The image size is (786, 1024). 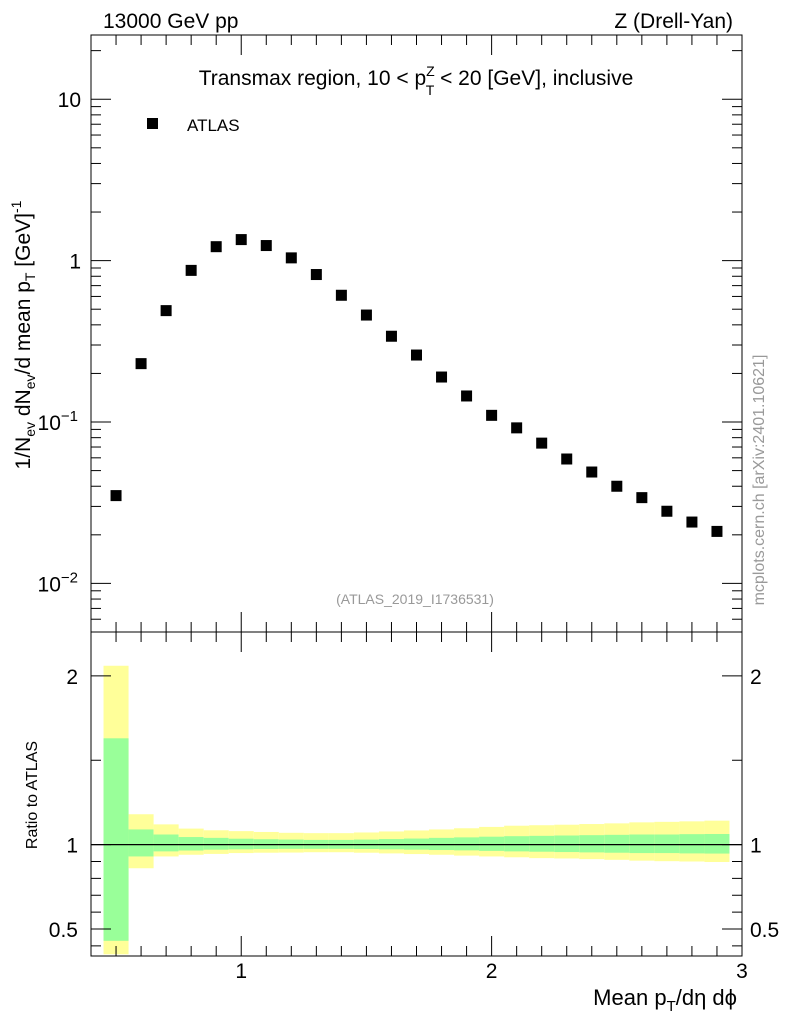 What do you see at coordinates (492, 971) in the screenshot?
I see `ratio-x-tick-label: 2` at bounding box center [492, 971].